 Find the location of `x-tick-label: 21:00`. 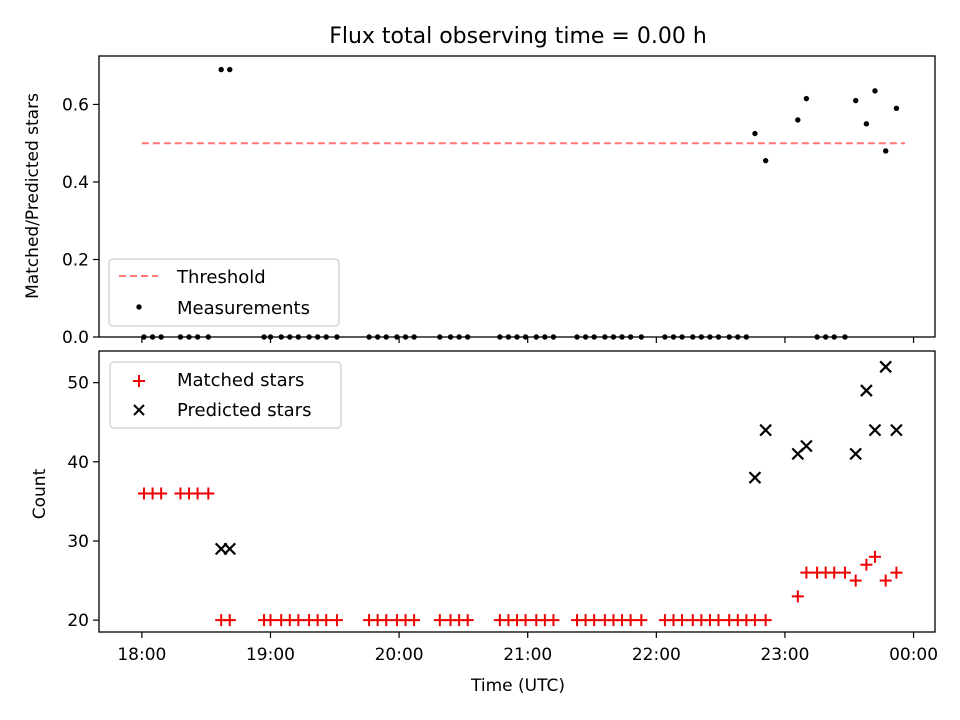

x-tick-label: 21:00 is located at coordinates (527, 655).